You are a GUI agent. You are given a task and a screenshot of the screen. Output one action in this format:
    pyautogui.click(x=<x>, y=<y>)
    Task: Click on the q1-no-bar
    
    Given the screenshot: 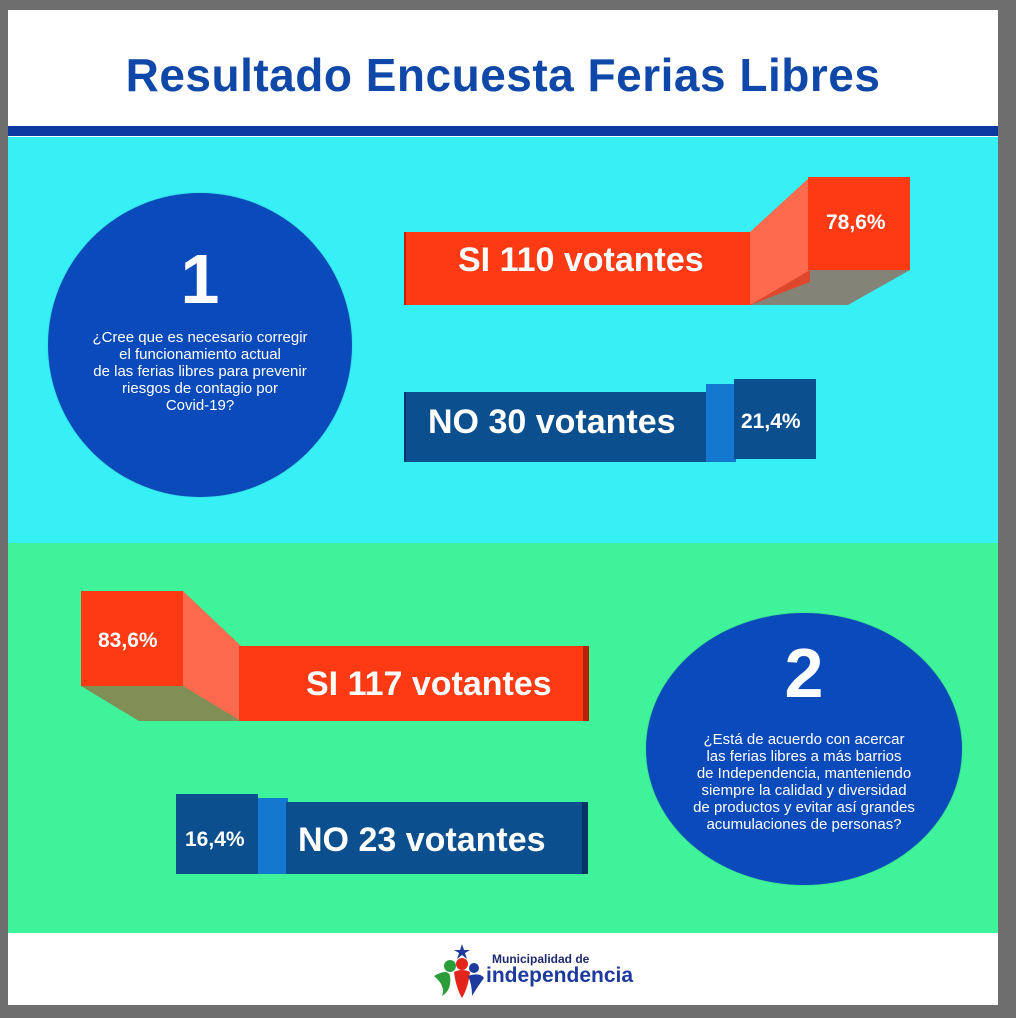 What is the action you would take?
    pyautogui.click(x=610, y=420)
    